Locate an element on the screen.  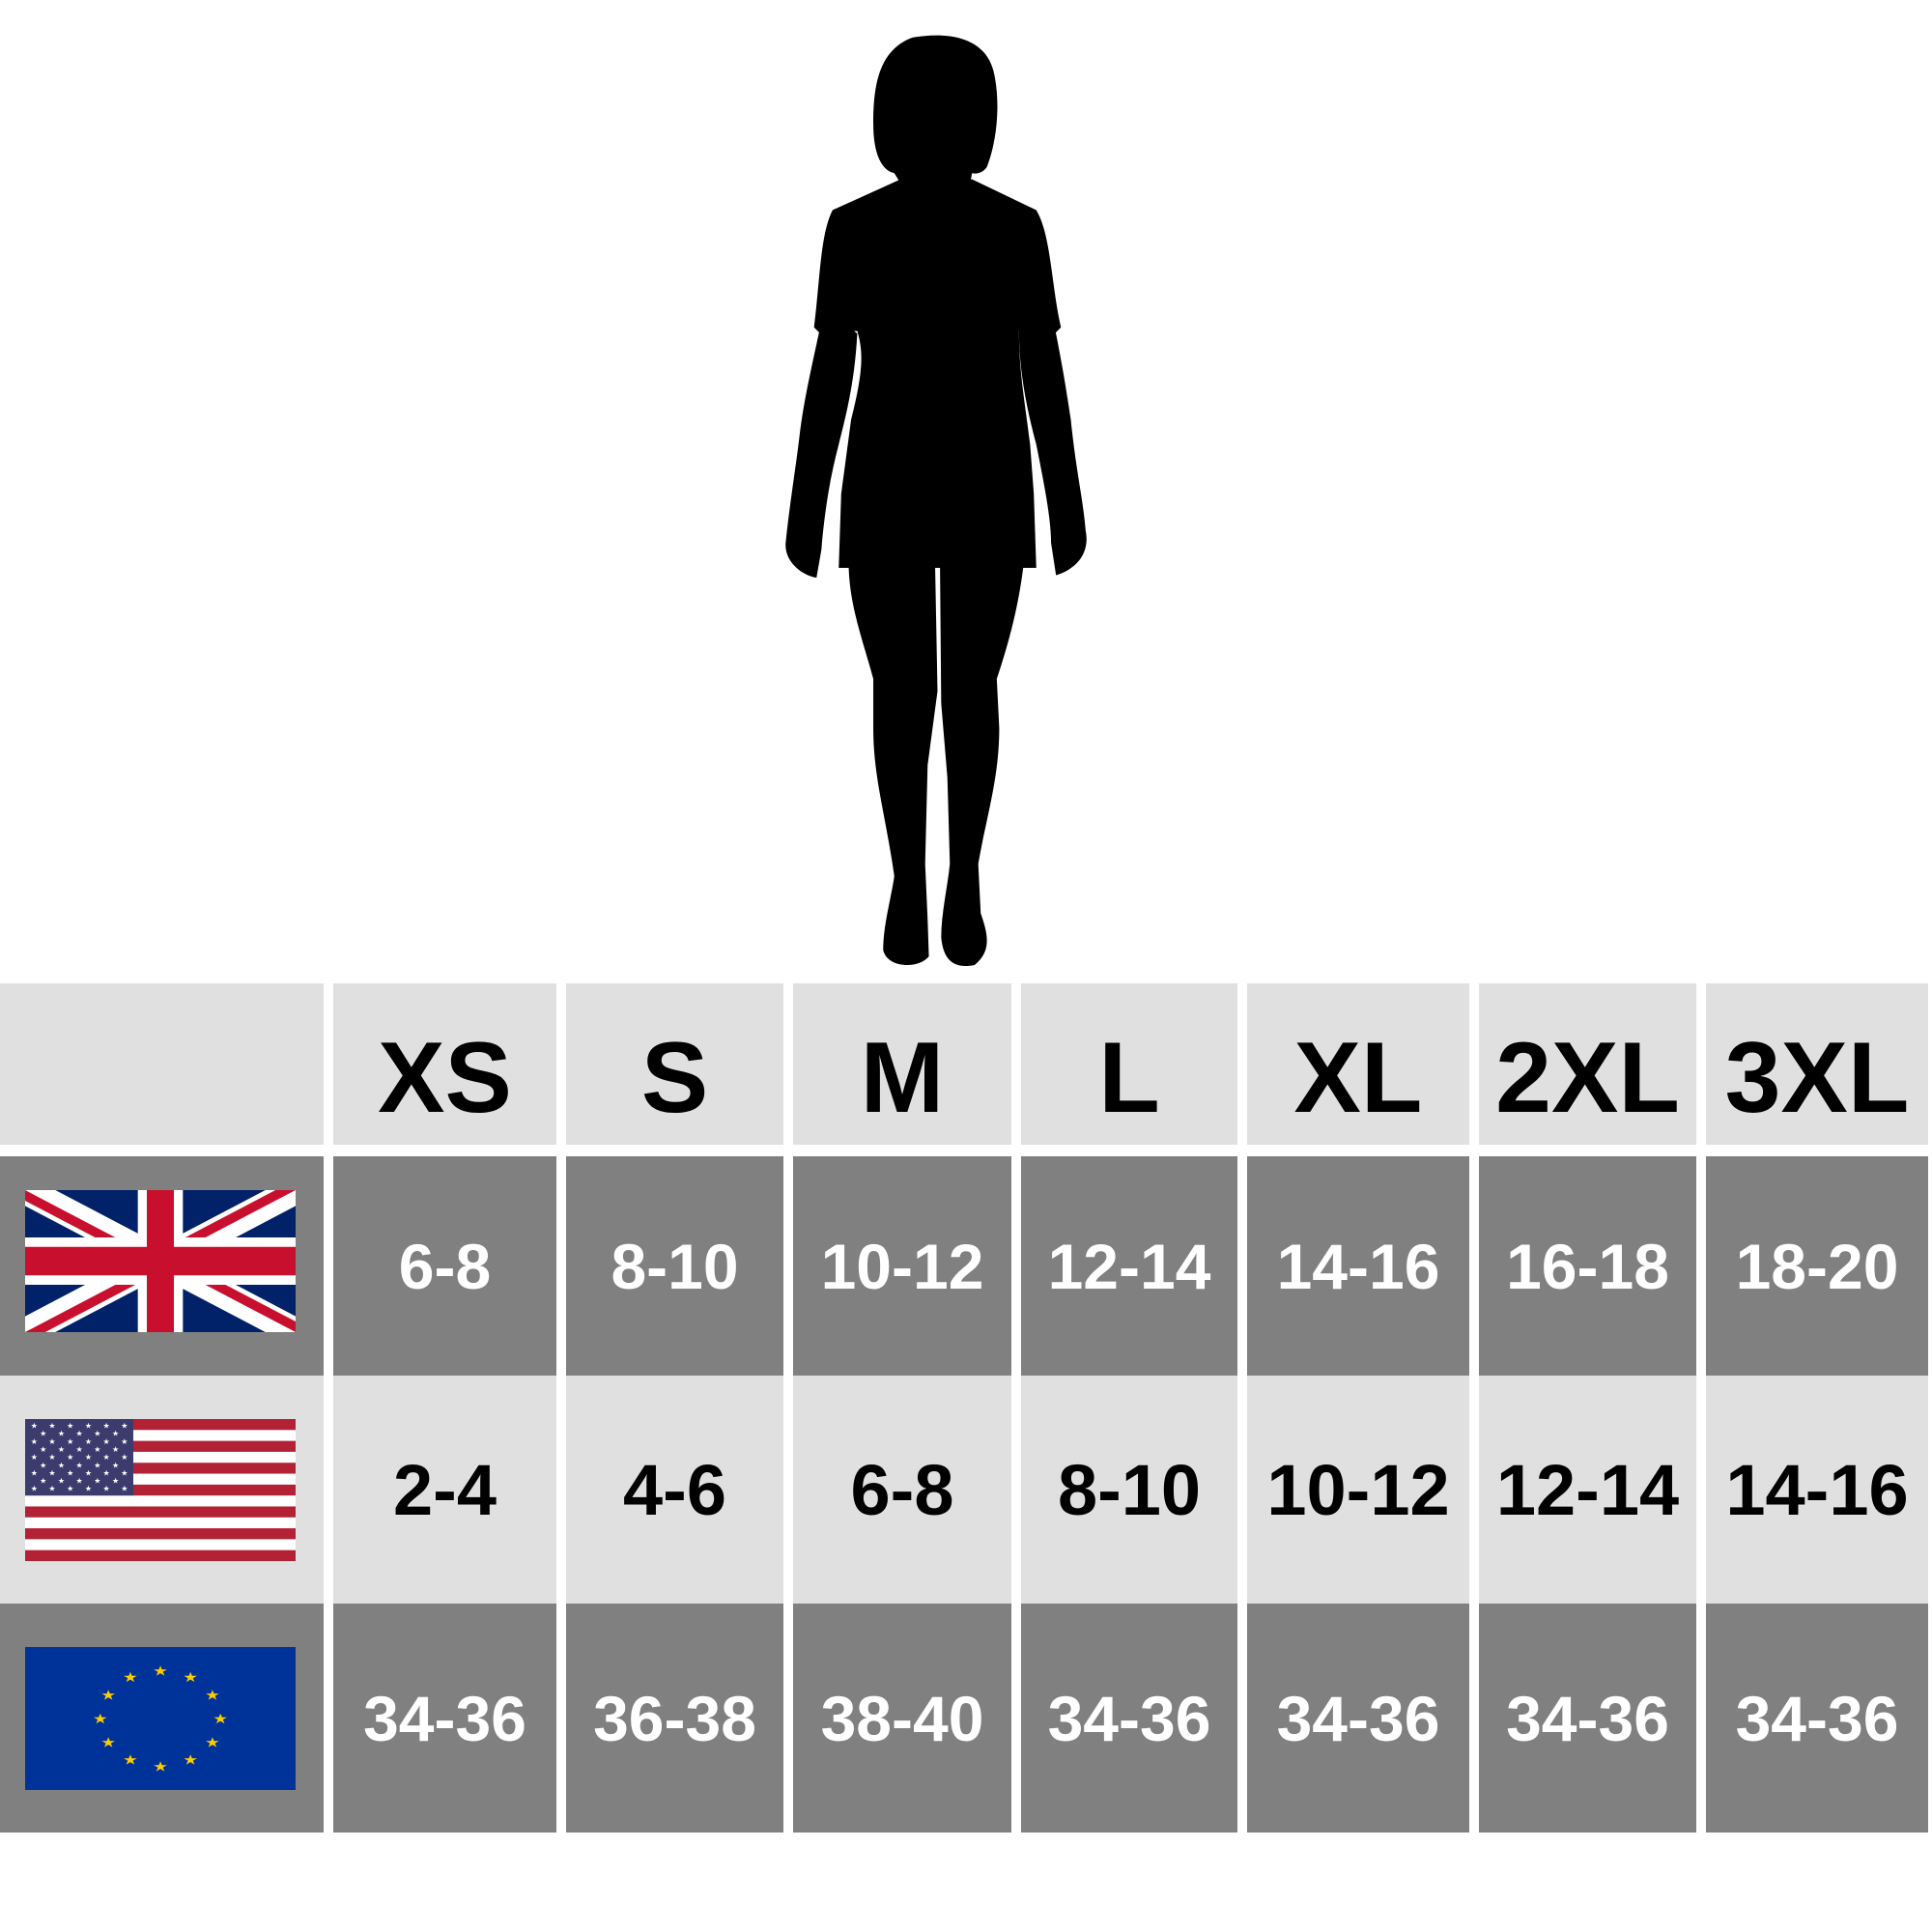
eu-flag-icon: ★ ★ ★ ★ ★ ★ ★ ★ ★ ★ ★ ★ is located at coordinates (160, 1718).